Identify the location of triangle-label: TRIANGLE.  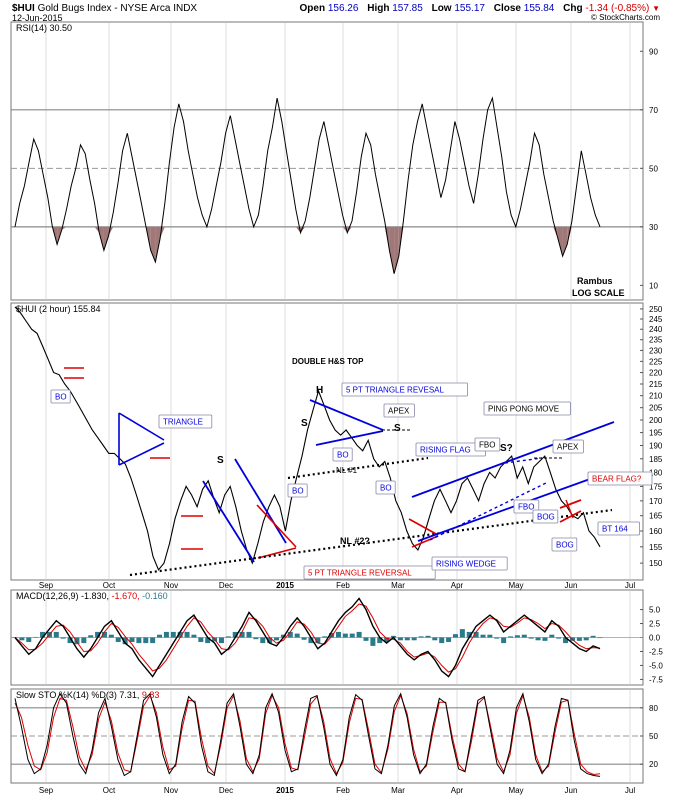
(183, 422).